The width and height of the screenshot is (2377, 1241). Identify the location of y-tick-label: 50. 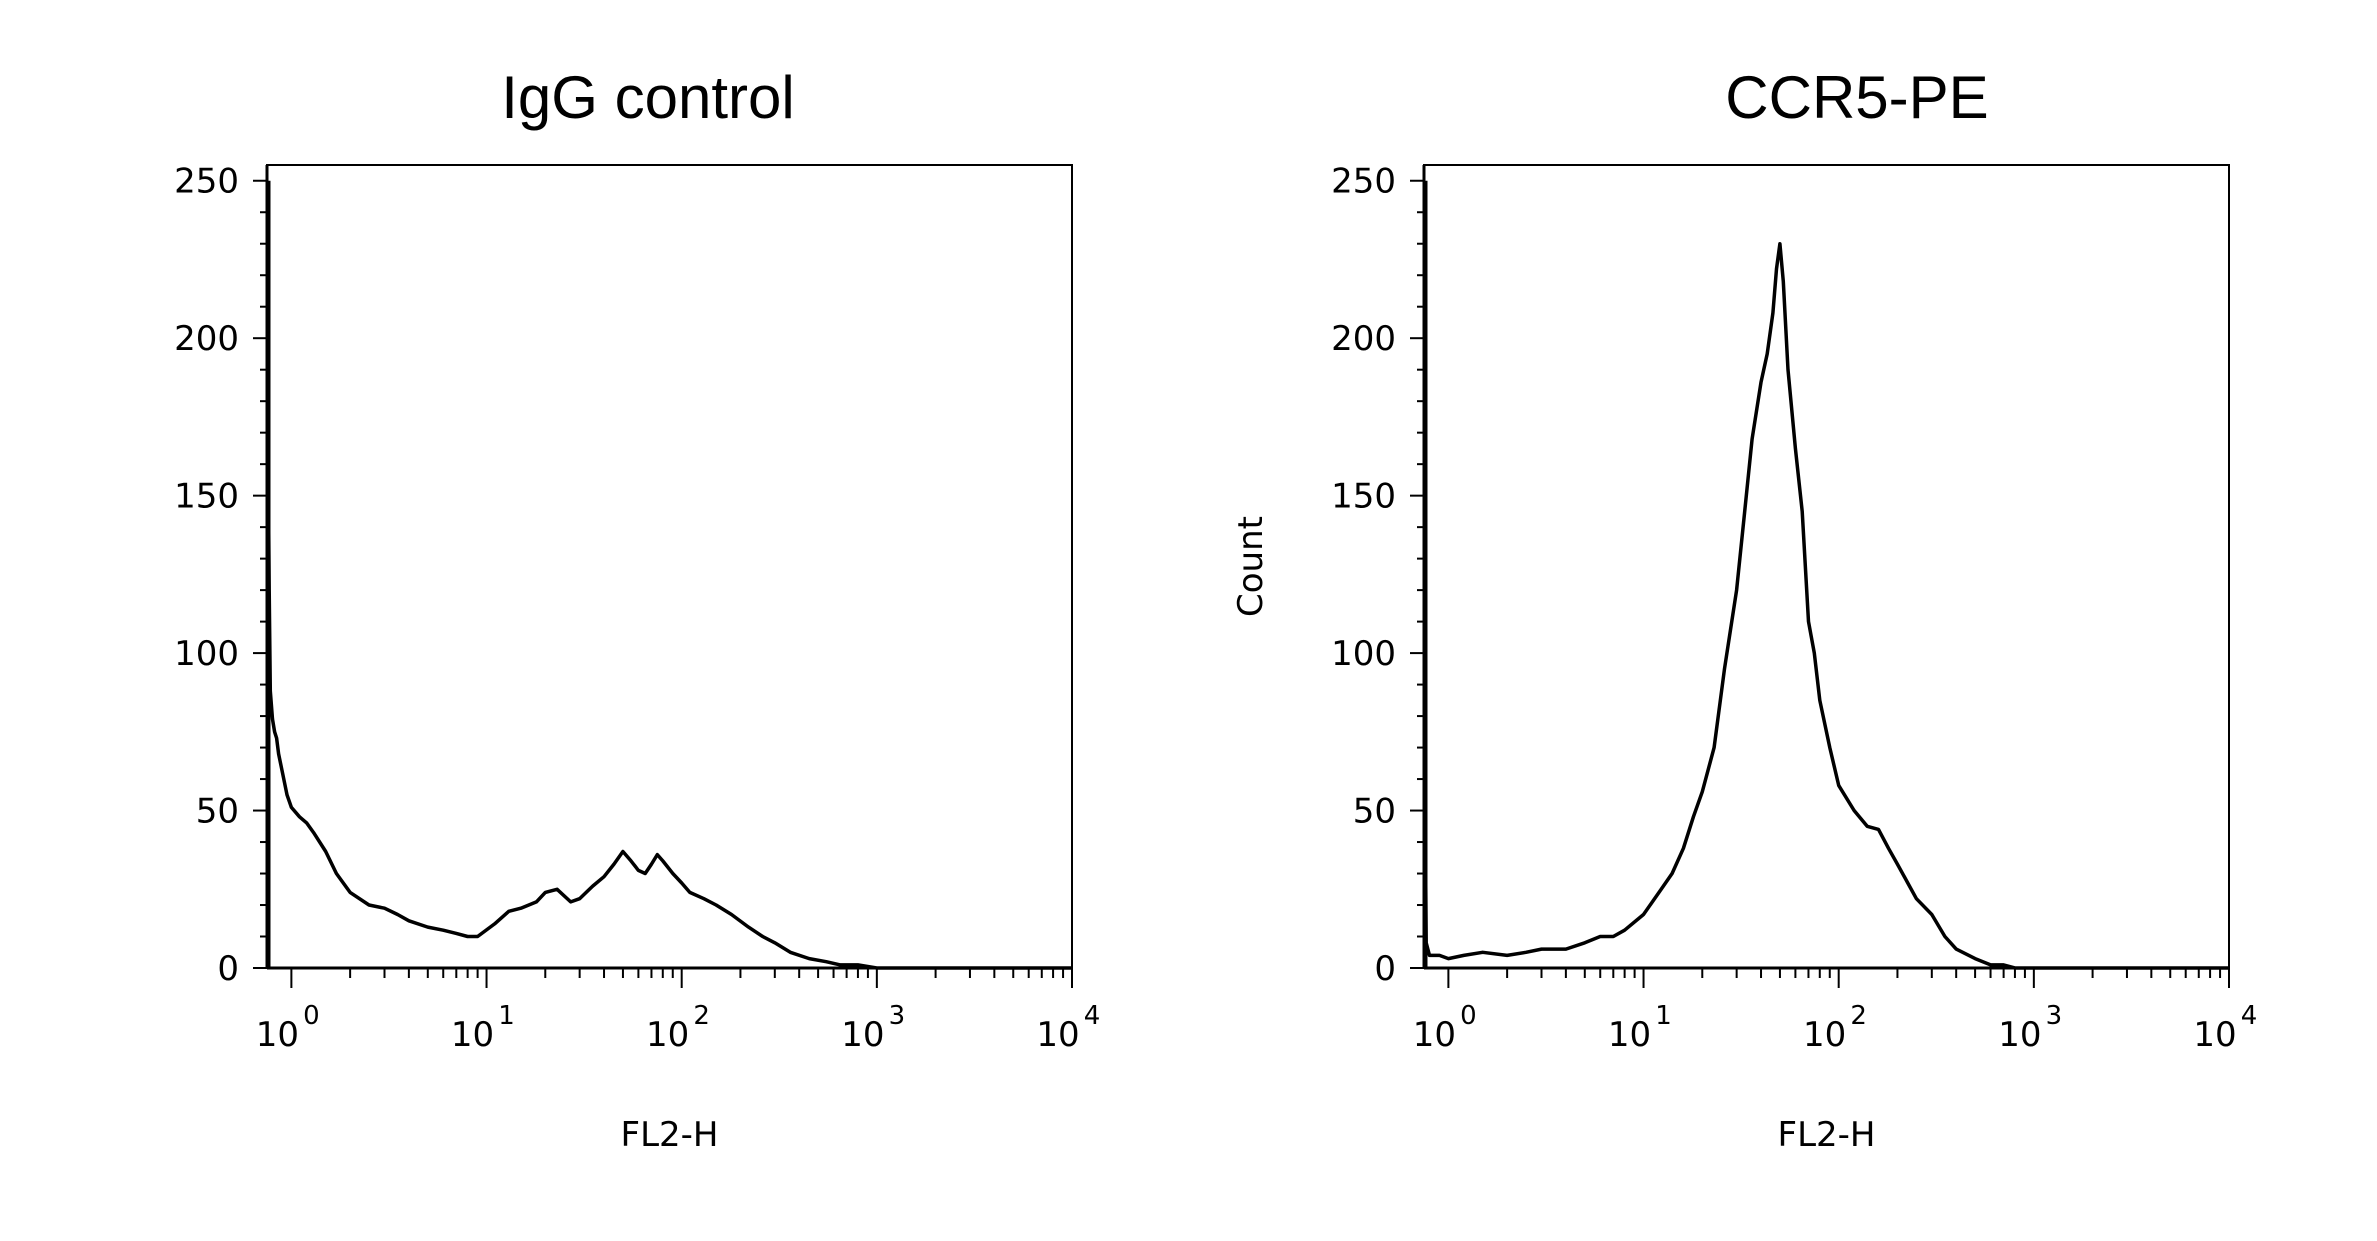
(1374, 812).